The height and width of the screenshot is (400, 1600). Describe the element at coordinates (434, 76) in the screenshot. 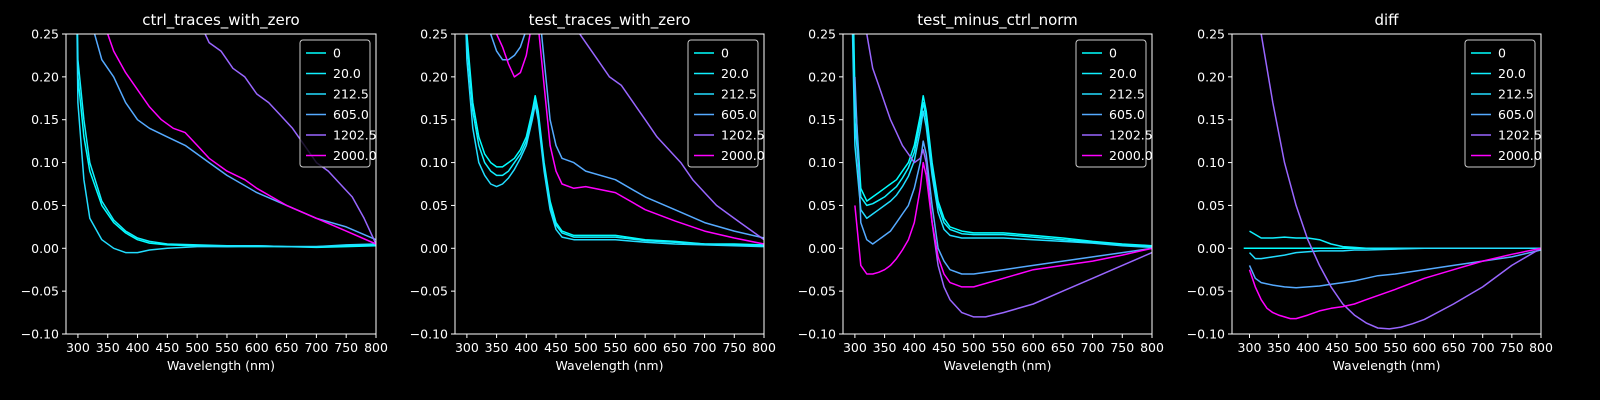

I see `y-tick-label: 0.20` at that location.